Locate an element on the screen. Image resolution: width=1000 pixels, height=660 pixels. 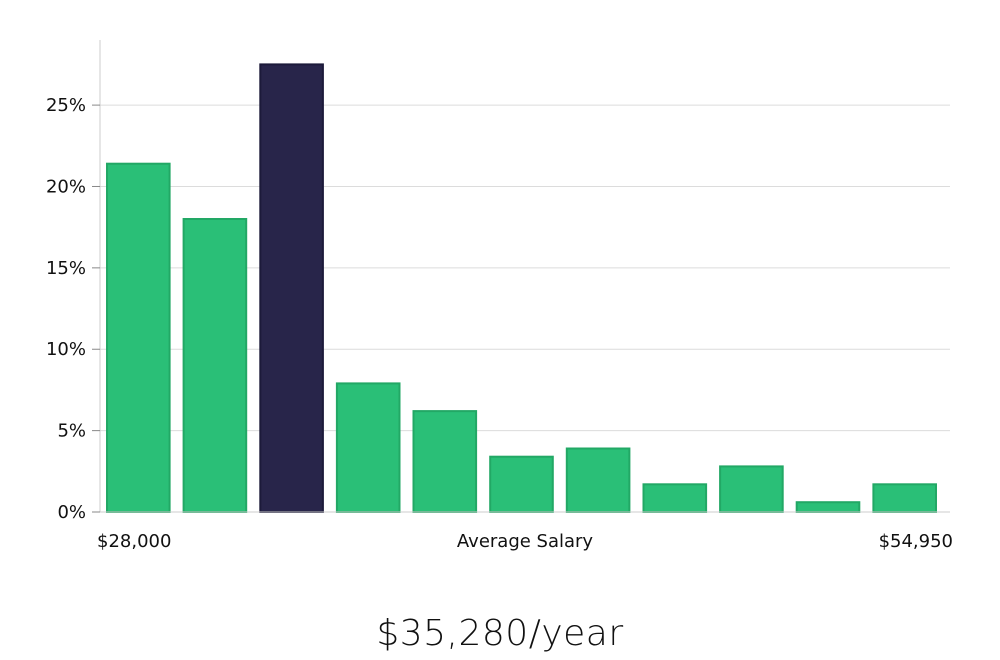
average-salary-summary: $35,280/year is located at coordinates (500, 633).